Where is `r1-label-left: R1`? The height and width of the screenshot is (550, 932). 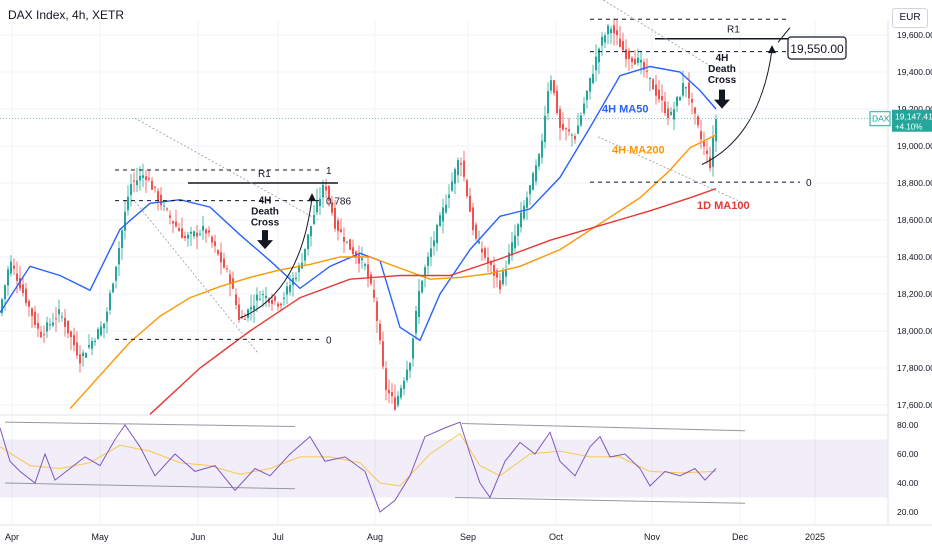 r1-label-left: R1 is located at coordinates (264, 174).